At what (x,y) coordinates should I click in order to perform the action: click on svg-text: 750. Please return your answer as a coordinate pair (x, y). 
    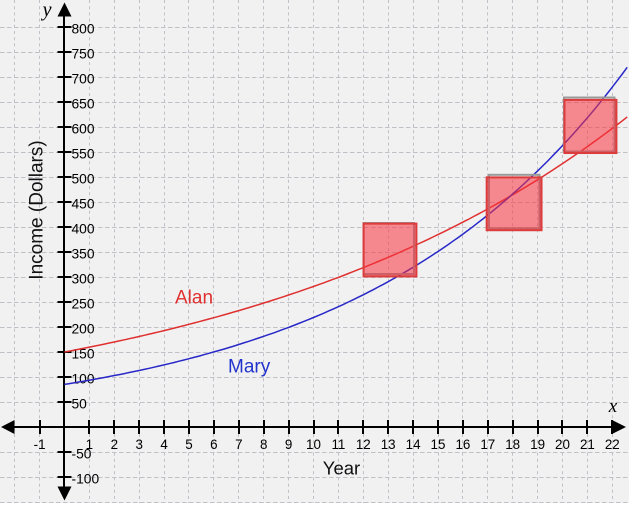
    Looking at the image, I should click on (83, 53).